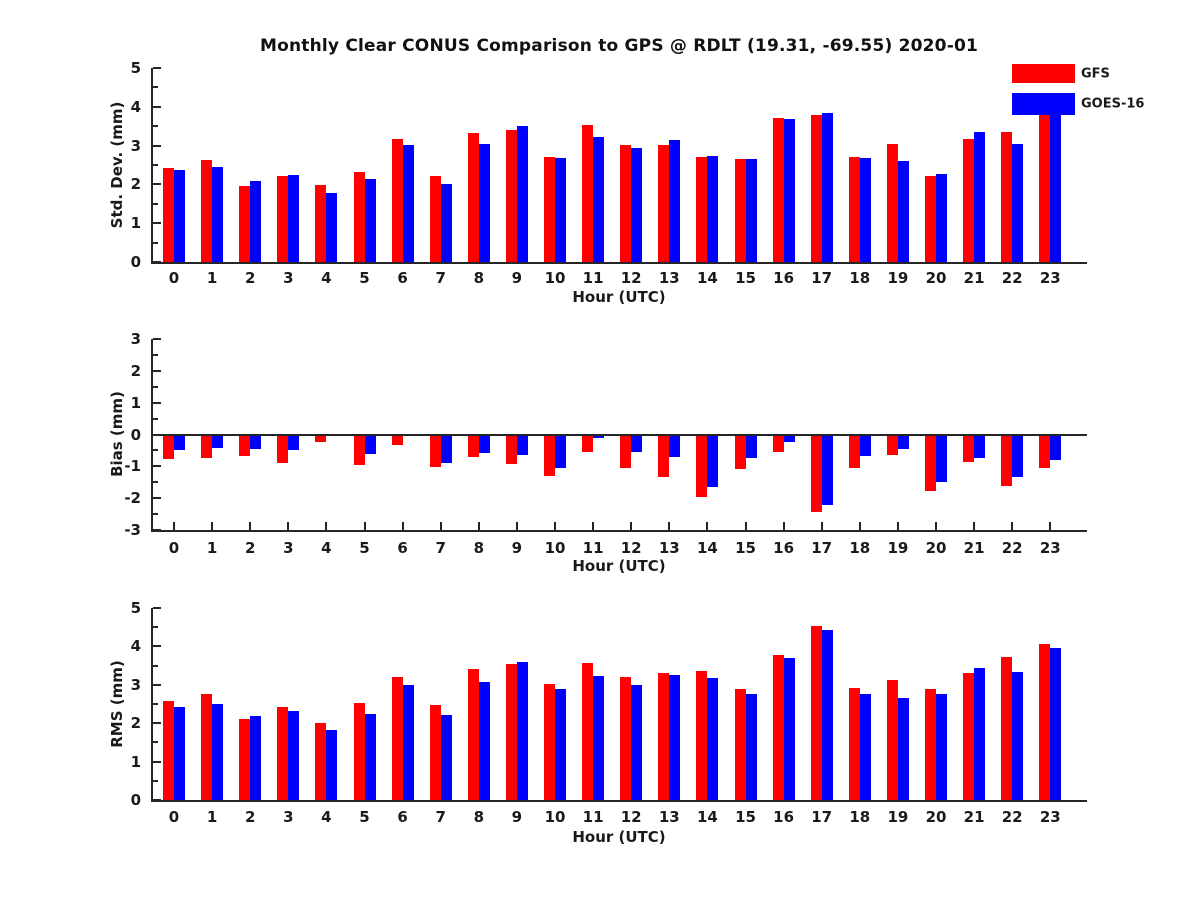 The image size is (1200, 900). I want to click on x-tick-label-rms: 12, so click(631, 817).